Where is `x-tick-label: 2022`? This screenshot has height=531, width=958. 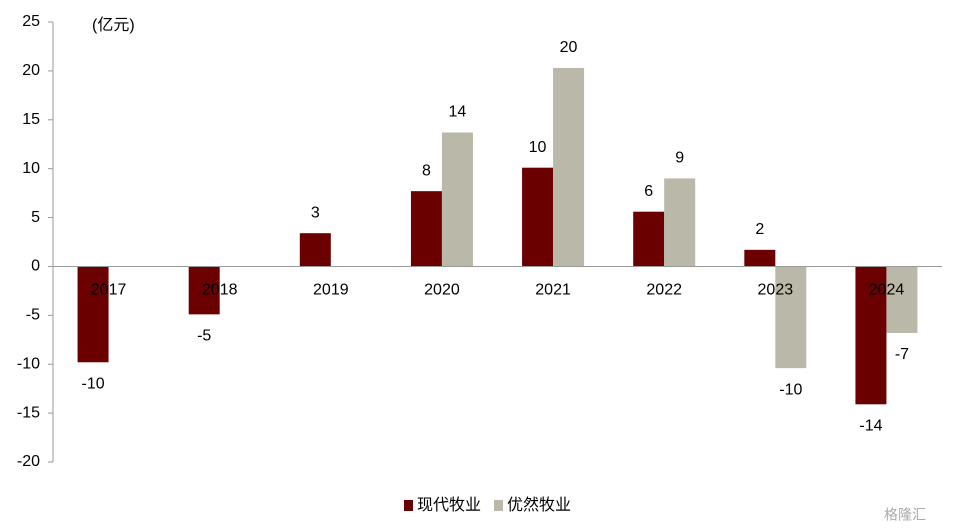
x-tick-label: 2022 is located at coordinates (664, 290).